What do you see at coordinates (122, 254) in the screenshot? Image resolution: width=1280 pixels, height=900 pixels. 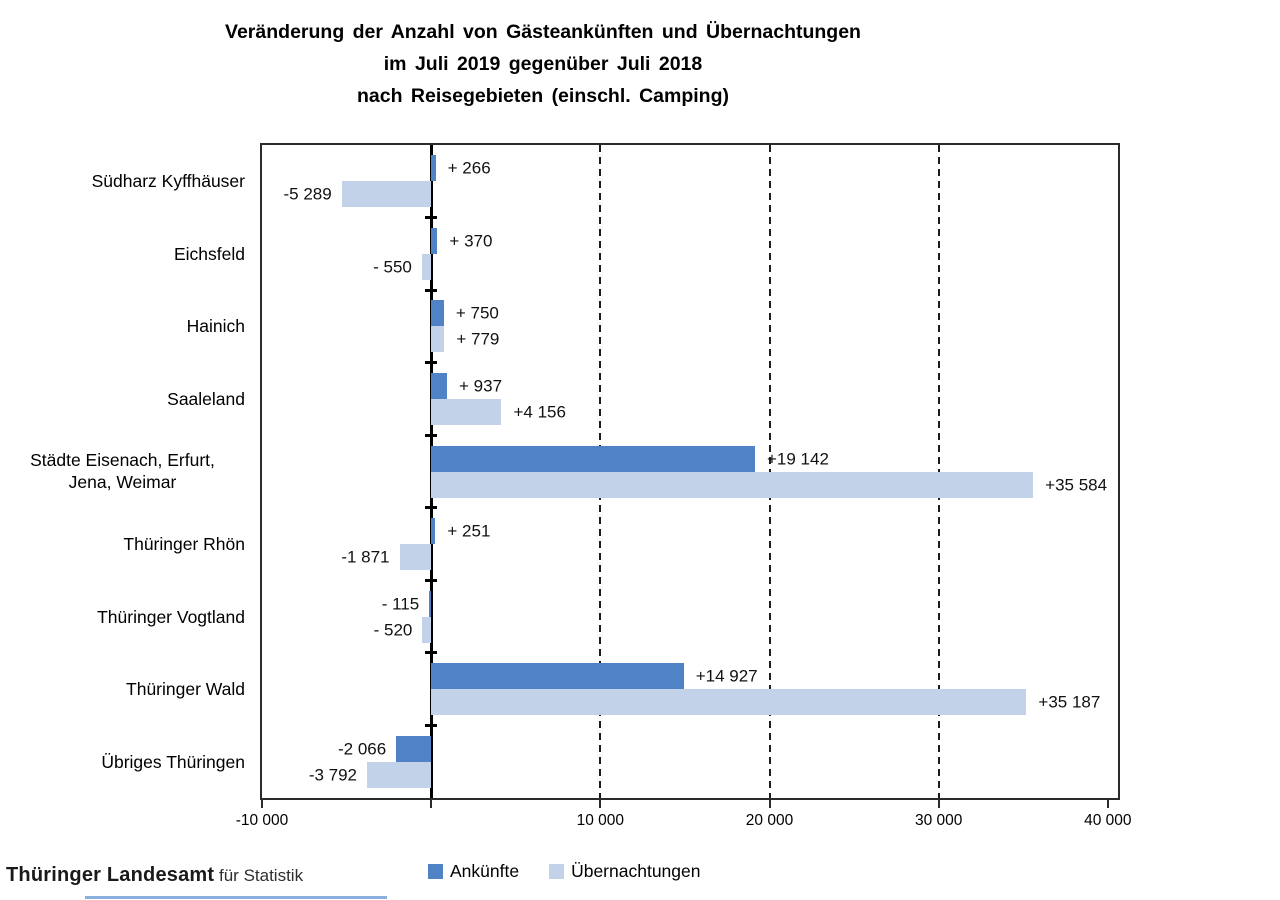 I see `y-axis-label-eichsfeld: Eichsfeld` at bounding box center [122, 254].